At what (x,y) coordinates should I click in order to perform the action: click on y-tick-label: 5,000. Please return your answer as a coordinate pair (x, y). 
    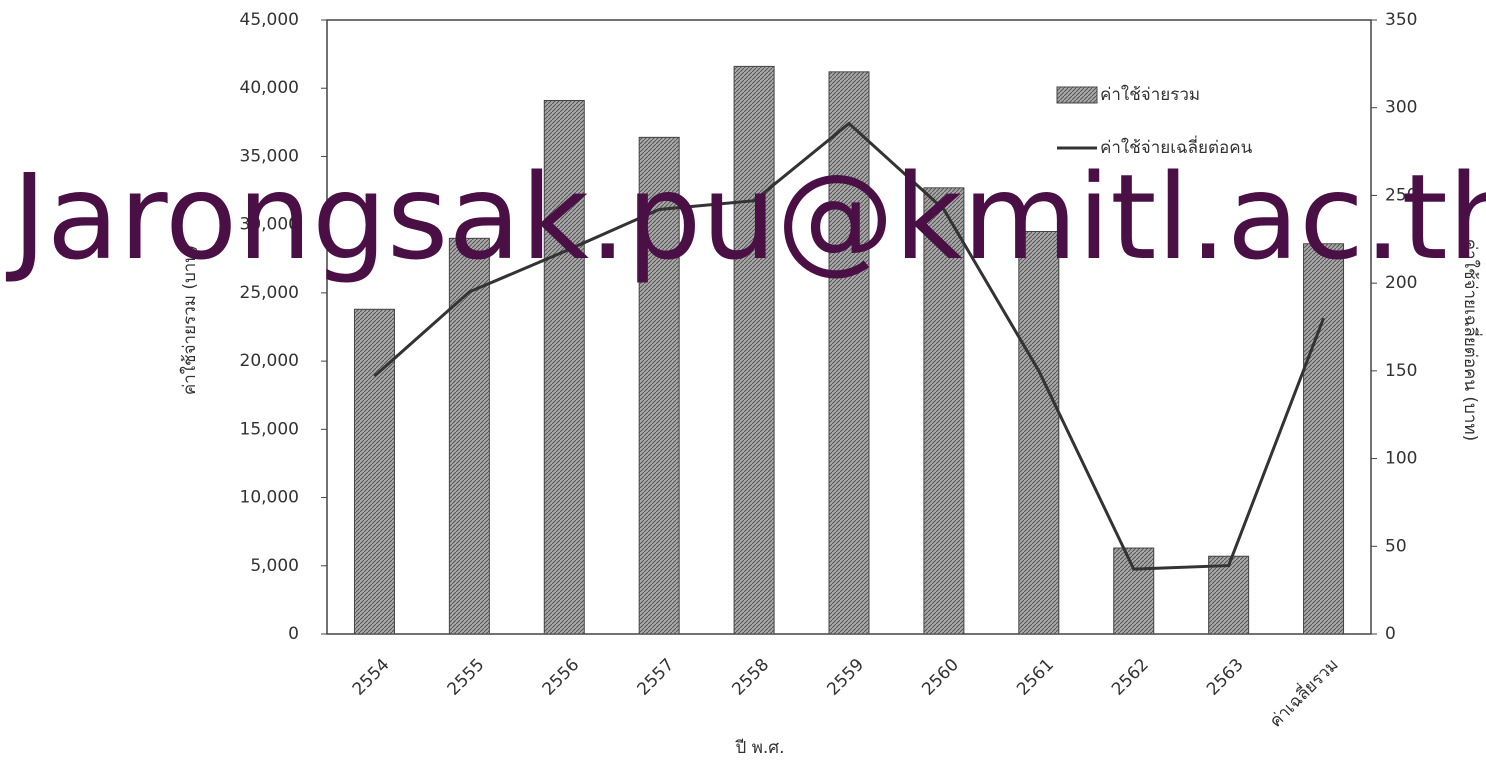
    Looking at the image, I should click on (274, 566).